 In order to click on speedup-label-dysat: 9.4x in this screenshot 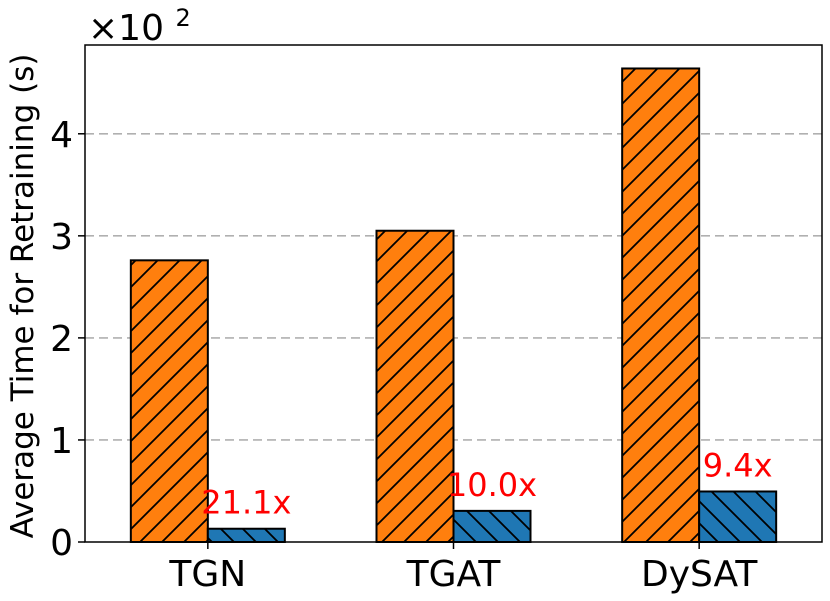, I will do `click(738, 465)`.